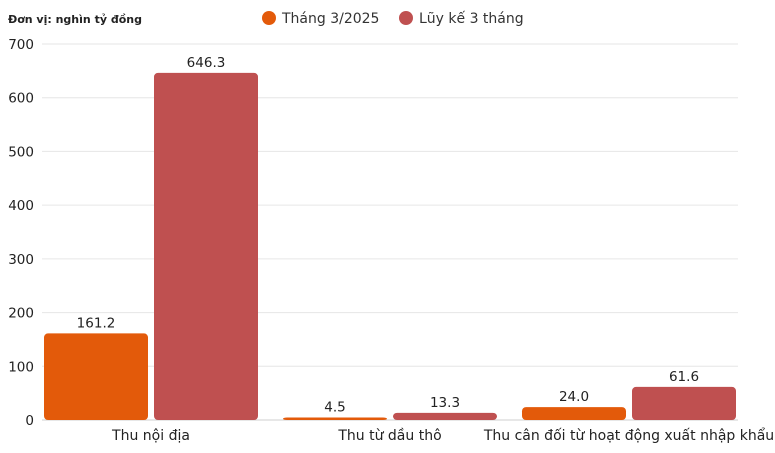  Describe the element at coordinates (21, 99) in the screenshot. I see `y-tick-label: 600` at that location.